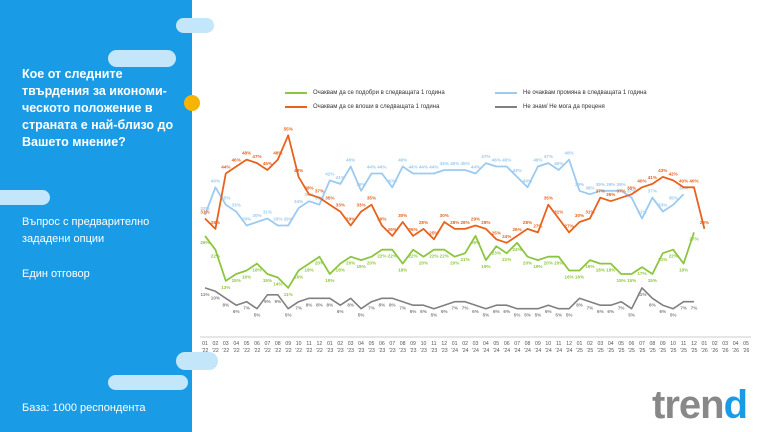 The height and width of the screenshot is (432, 768). What do you see at coordinates (642, 347) in the screenshot?
I see `x-tick-label: 07'25` at bounding box center [642, 347].